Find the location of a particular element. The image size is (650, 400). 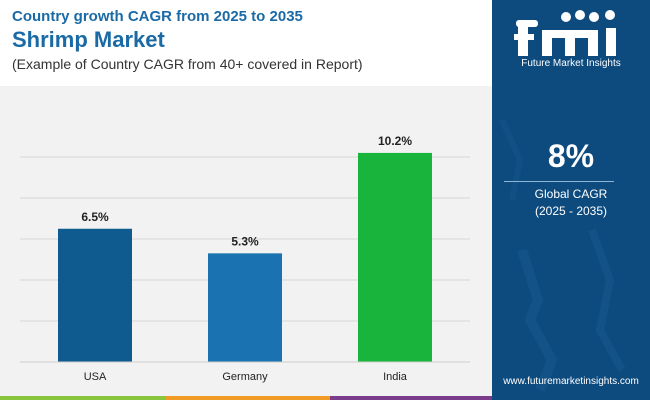

chart-title: Shrimp Market is located at coordinates (88, 39).